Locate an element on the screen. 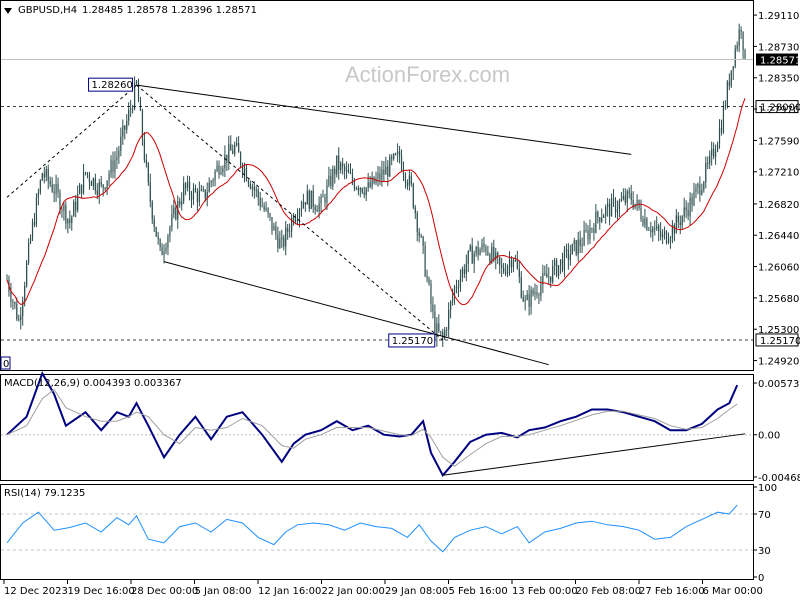 This screenshot has height=600, width=800. annotation-box is located at coordinates (412, 340).